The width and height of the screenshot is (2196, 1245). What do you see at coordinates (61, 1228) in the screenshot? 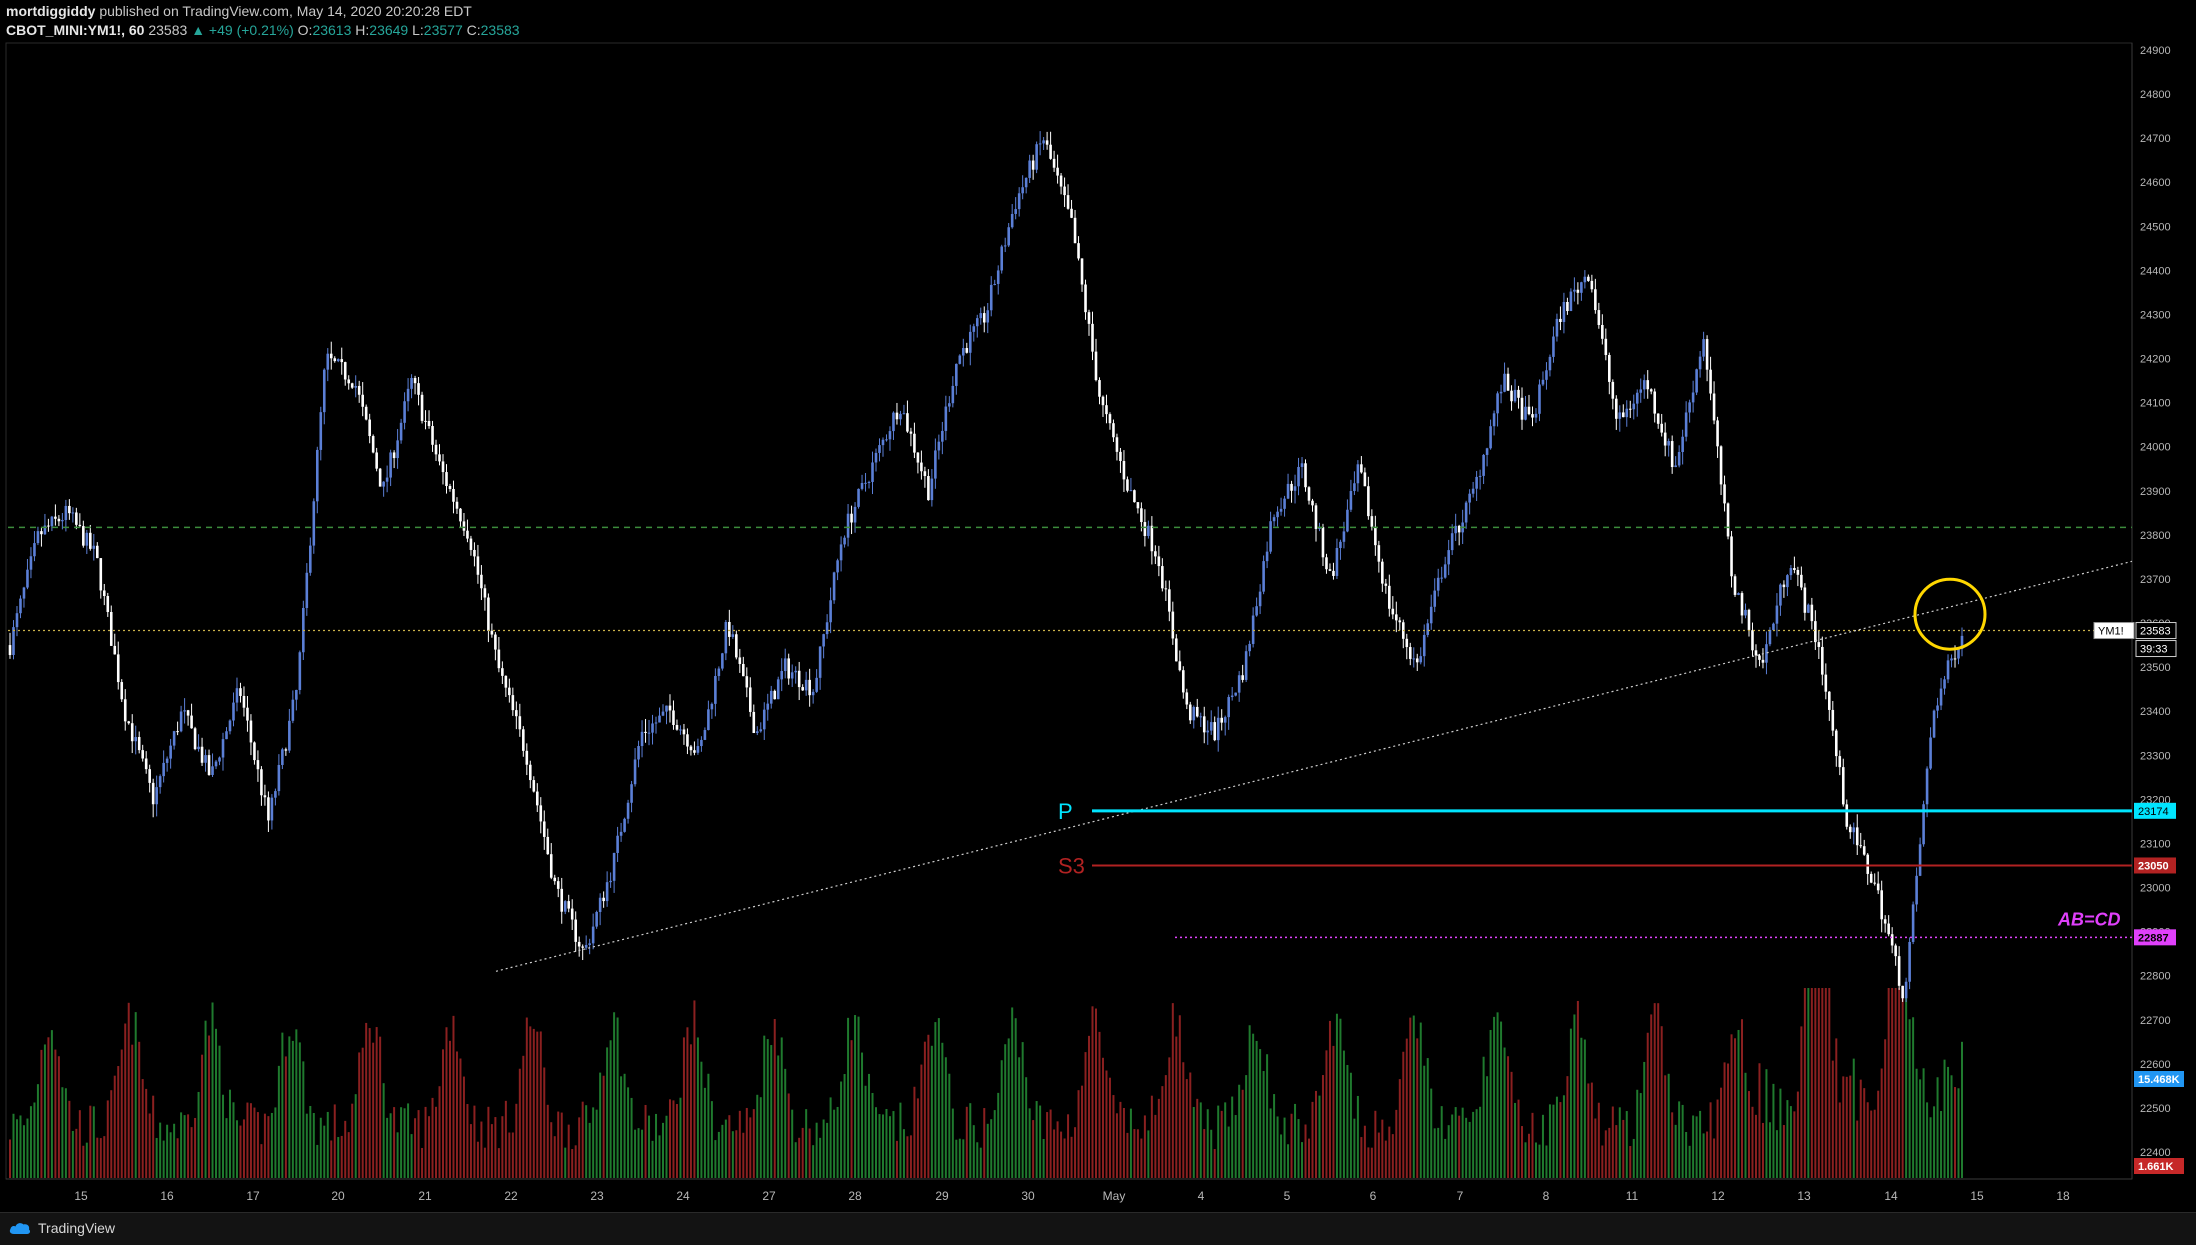
I see `tradingview-logo: TradingView` at bounding box center [61, 1228].